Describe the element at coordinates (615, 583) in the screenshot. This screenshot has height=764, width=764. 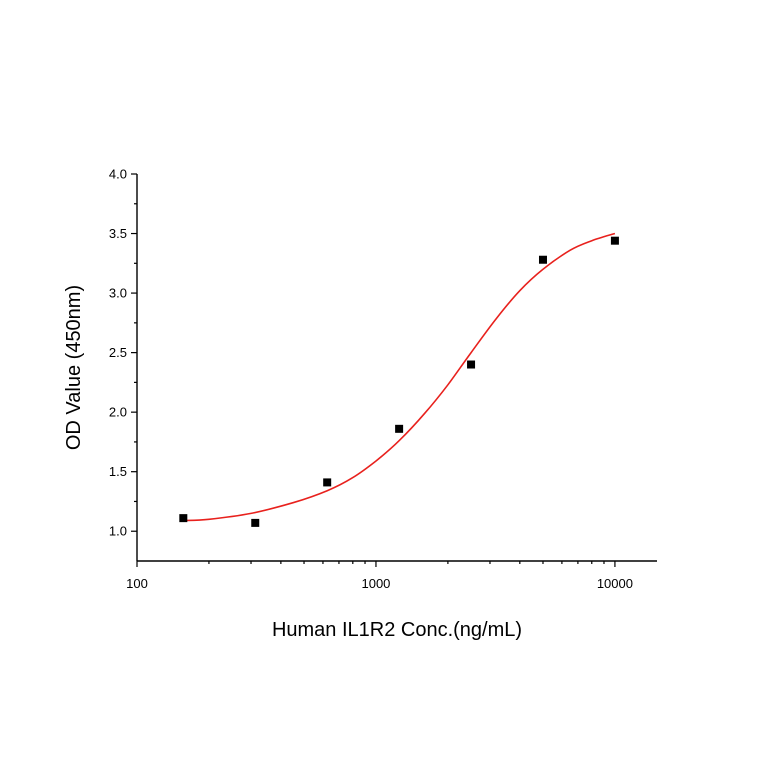
I see `x-tick-label: 10000` at that location.